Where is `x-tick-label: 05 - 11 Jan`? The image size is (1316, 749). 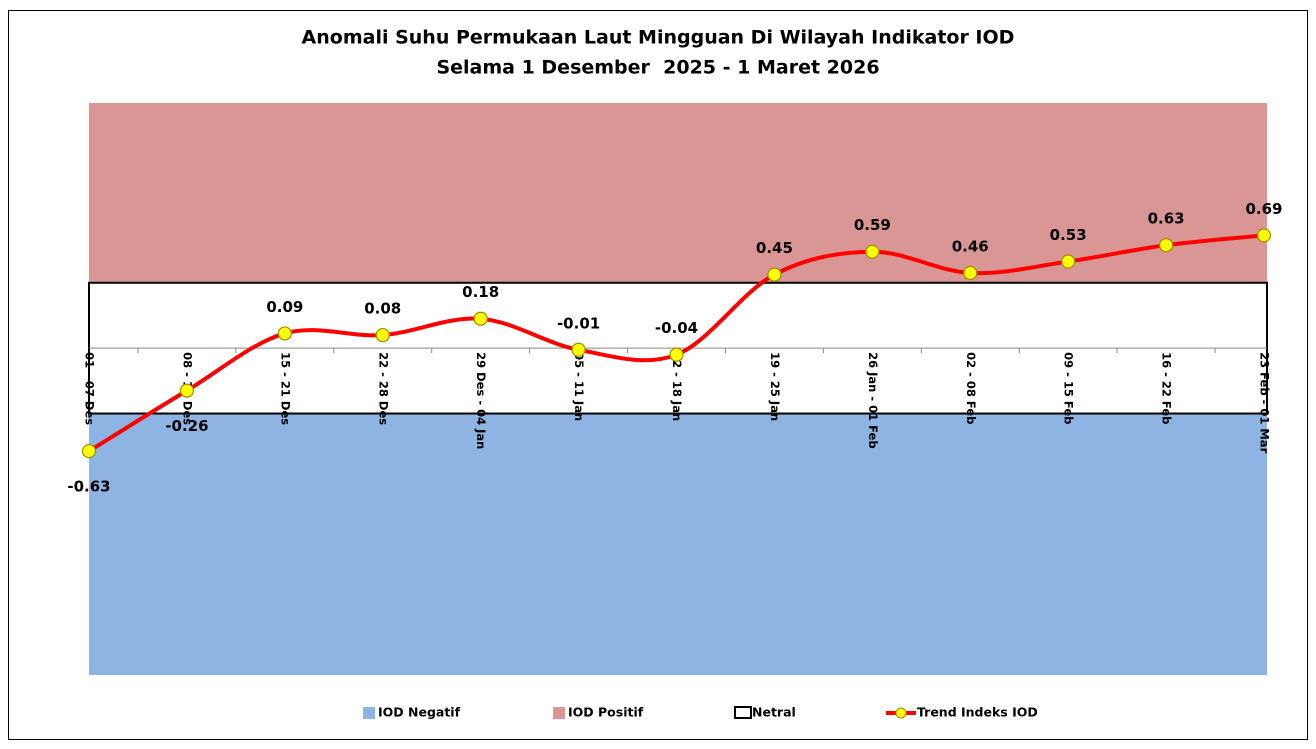 x-tick-label: 05 - 11 Jan is located at coordinates (579, 386).